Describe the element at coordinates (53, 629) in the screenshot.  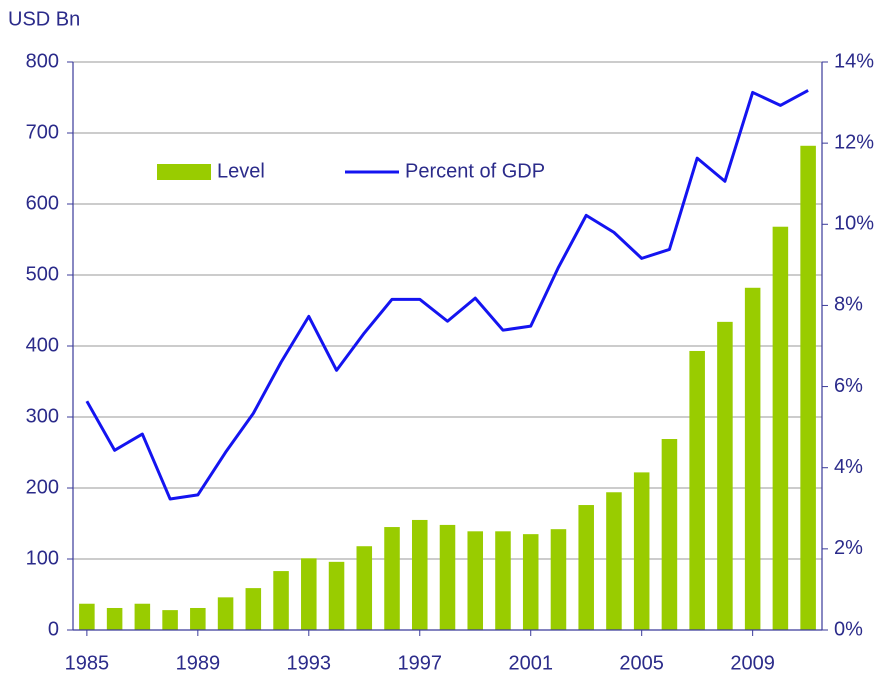
I see `y-tick-label: 0` at that location.